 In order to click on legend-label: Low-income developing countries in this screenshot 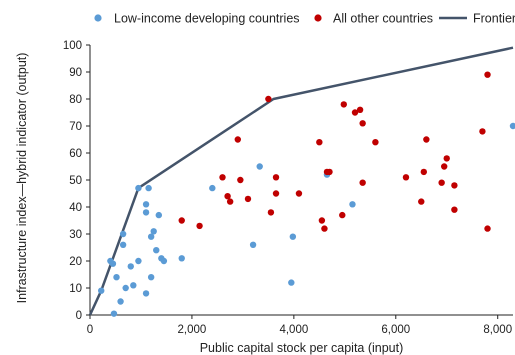, I will do `click(207, 19)`.